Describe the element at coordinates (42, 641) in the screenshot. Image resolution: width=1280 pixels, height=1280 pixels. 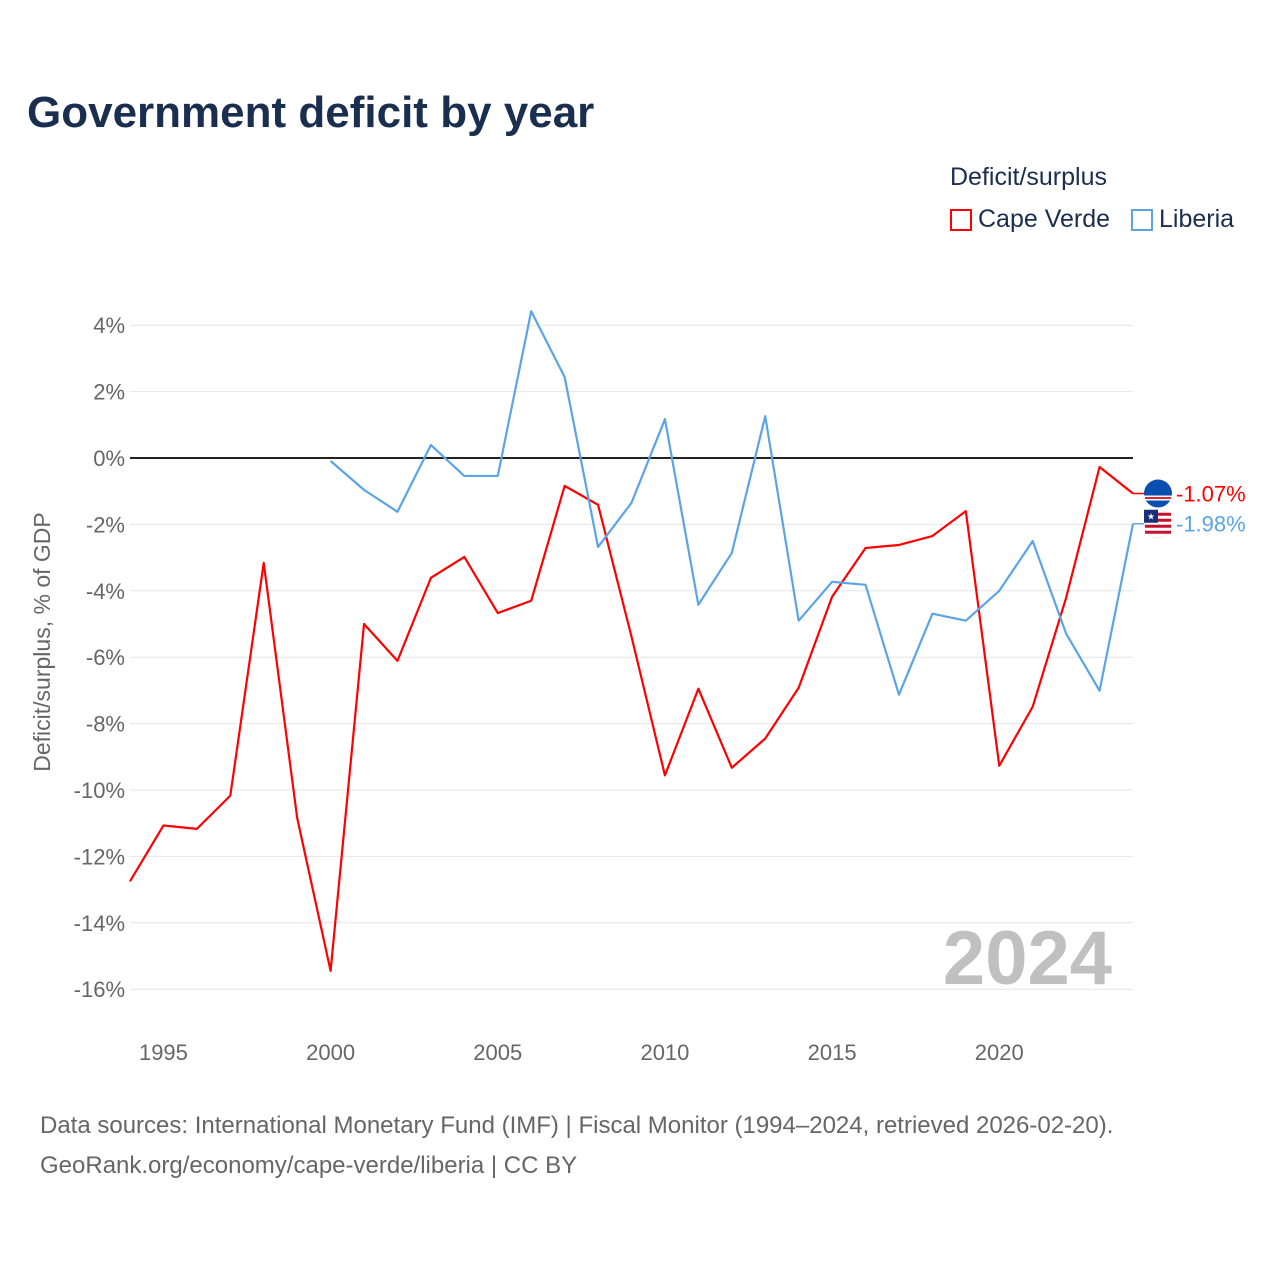
I see `y-axis-label: Deficit/surplus, % of GDP` at that location.